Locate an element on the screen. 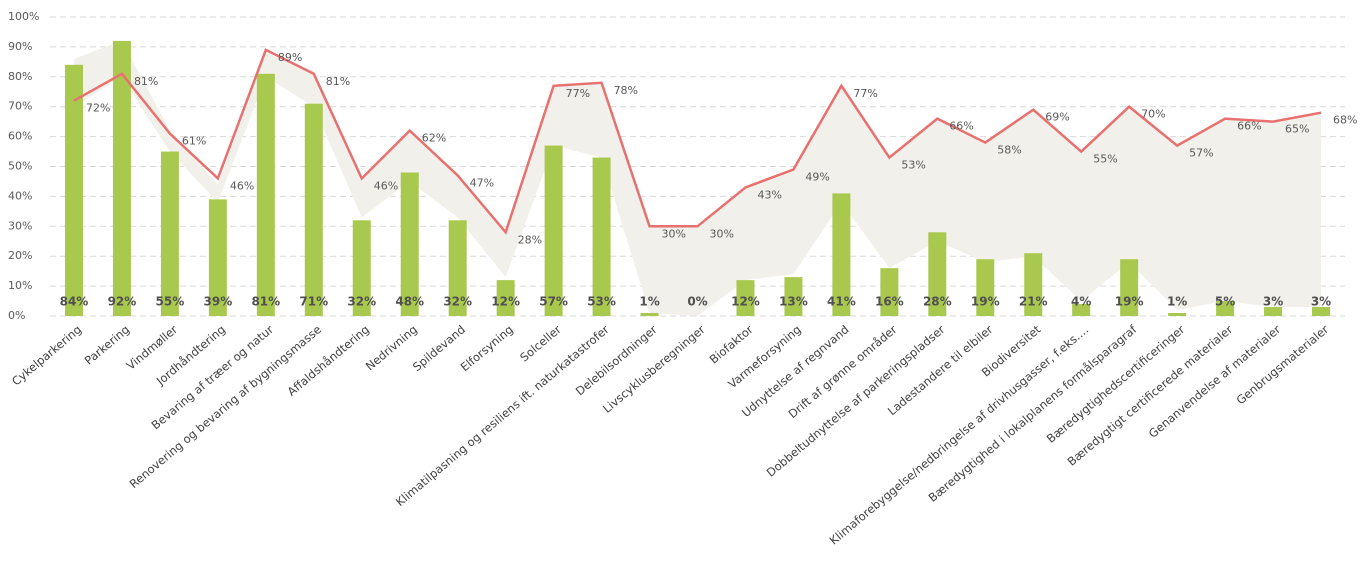 The image size is (1368, 576). line-label: 69% is located at coordinates (1057, 117).